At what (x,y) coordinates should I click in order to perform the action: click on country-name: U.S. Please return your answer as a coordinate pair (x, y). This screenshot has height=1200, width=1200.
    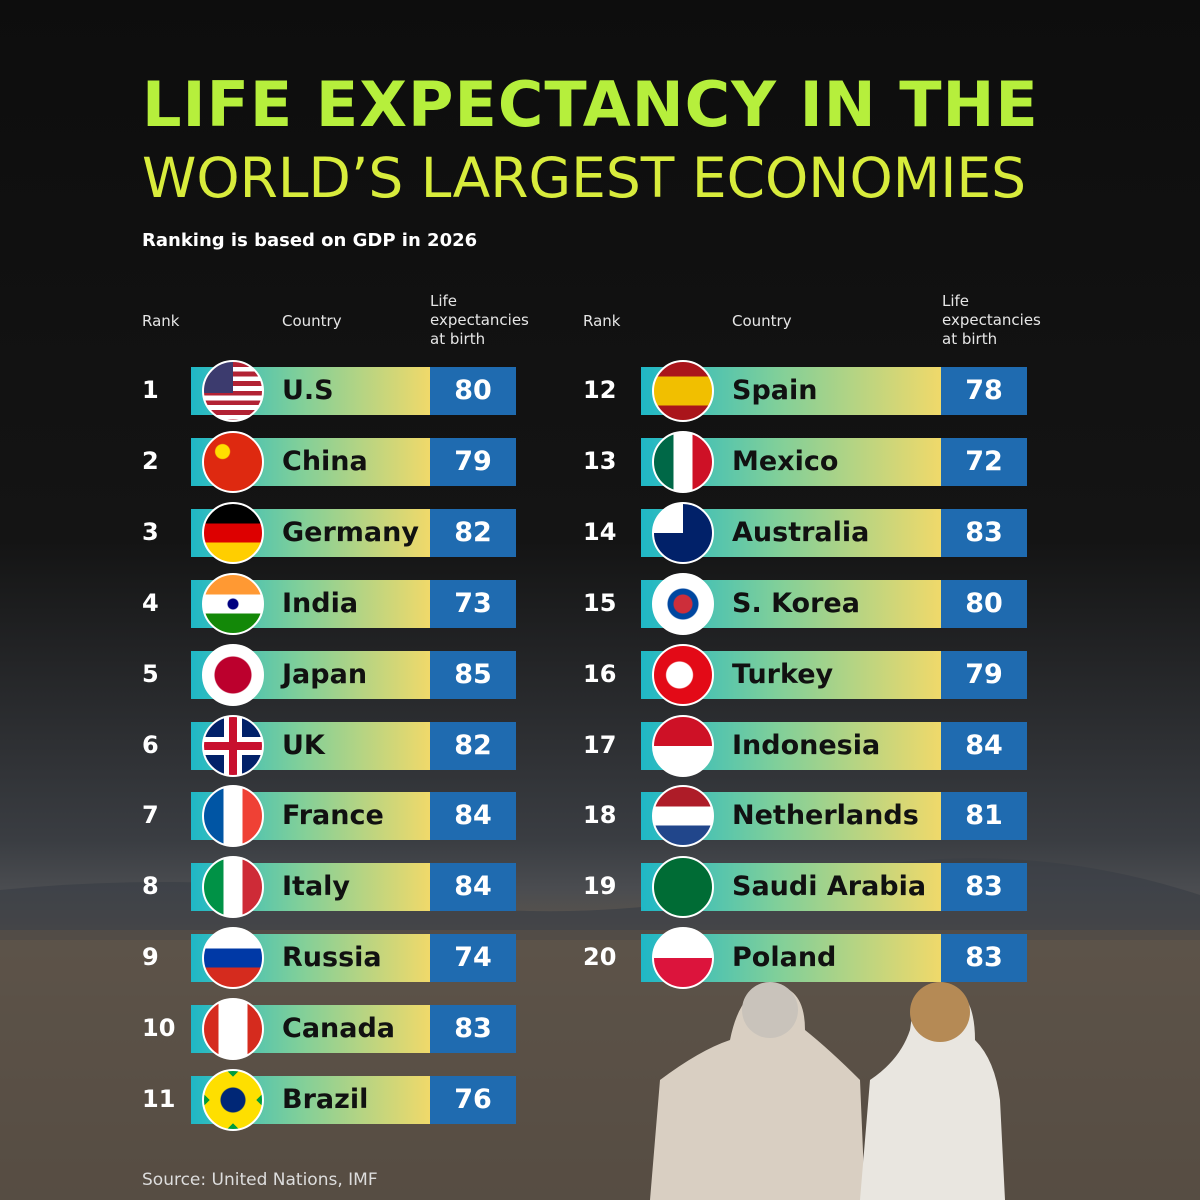
    Looking at the image, I should click on (308, 390).